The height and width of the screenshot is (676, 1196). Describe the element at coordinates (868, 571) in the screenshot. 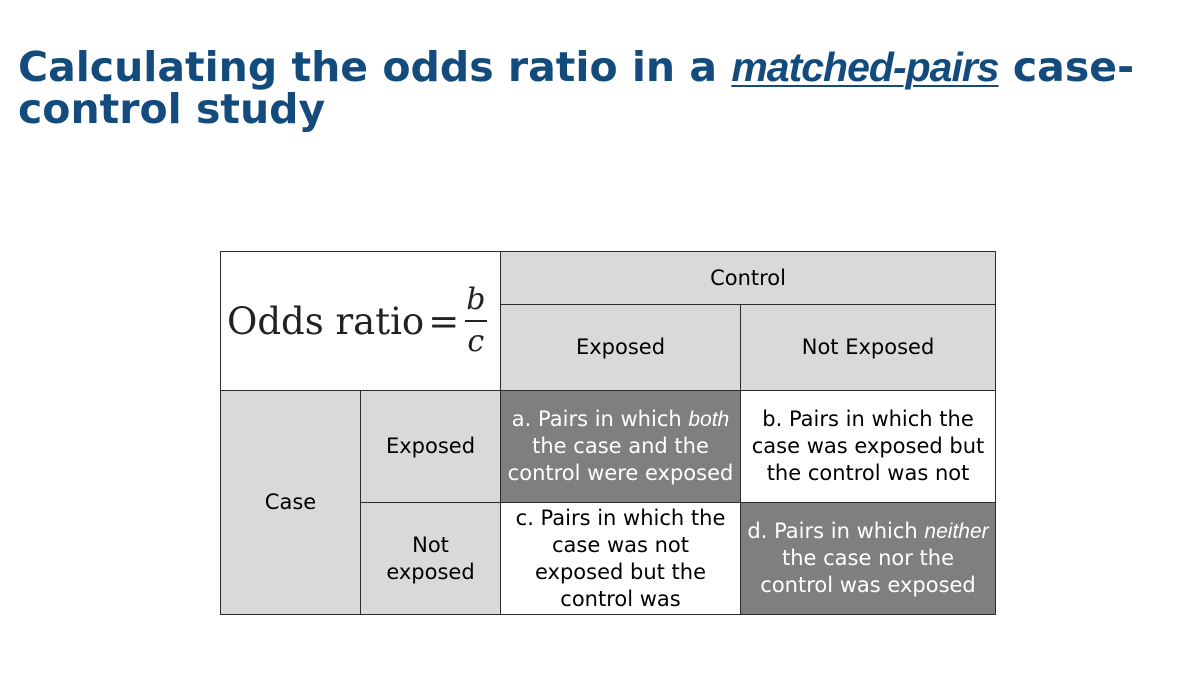

I see `cell-d-suffix: the case nor the control was exposed` at that location.